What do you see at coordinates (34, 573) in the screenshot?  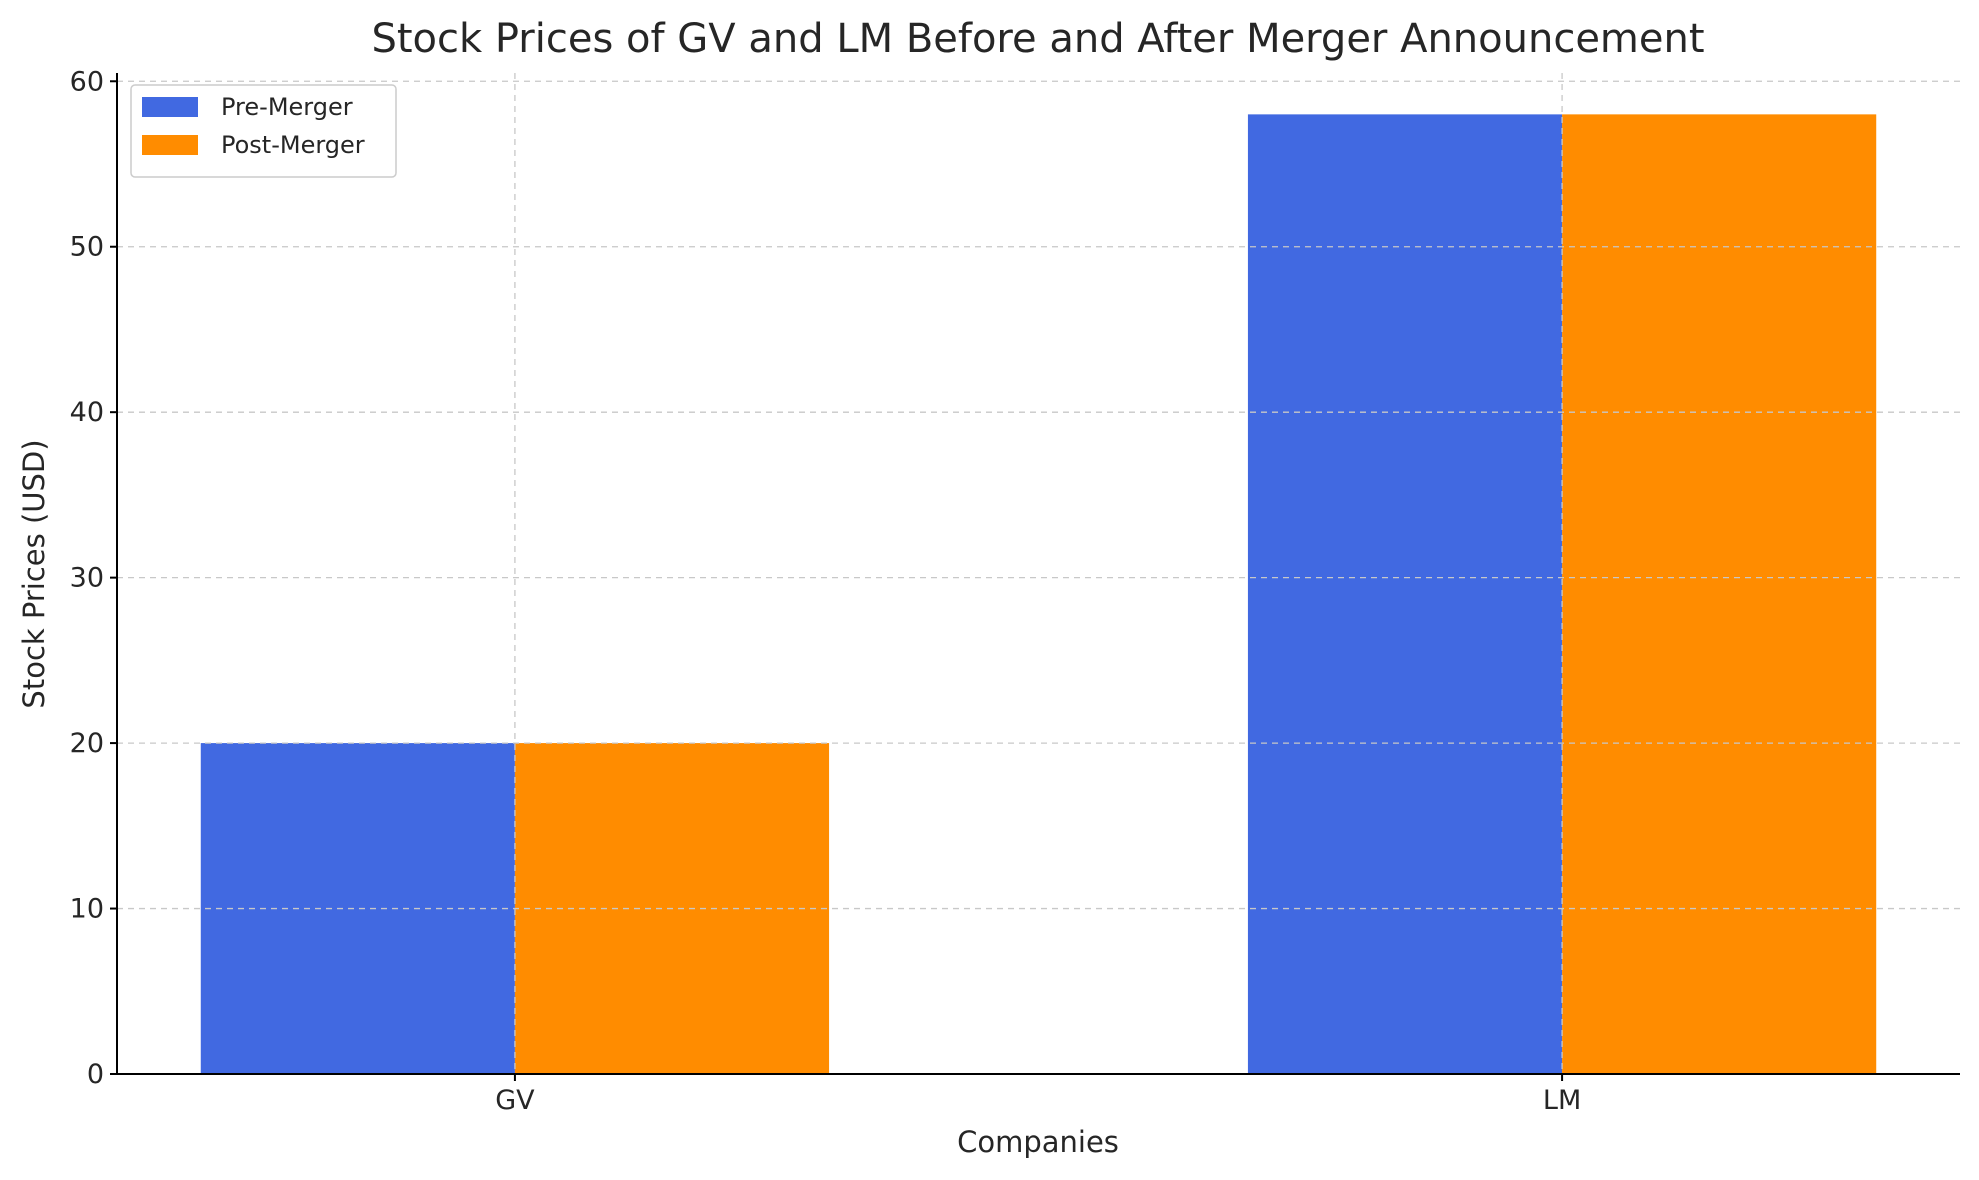 I see `y-axis-label: Stock Prices (USD)` at bounding box center [34, 573].